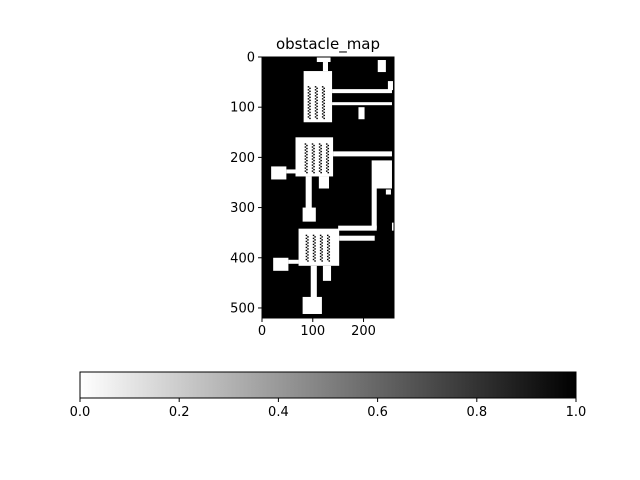  What do you see at coordinates (328, 409) in the screenshot?
I see `colorbar-axis: 0.0 0.2 0.4 0.6 0.8 1.0` at bounding box center [328, 409].